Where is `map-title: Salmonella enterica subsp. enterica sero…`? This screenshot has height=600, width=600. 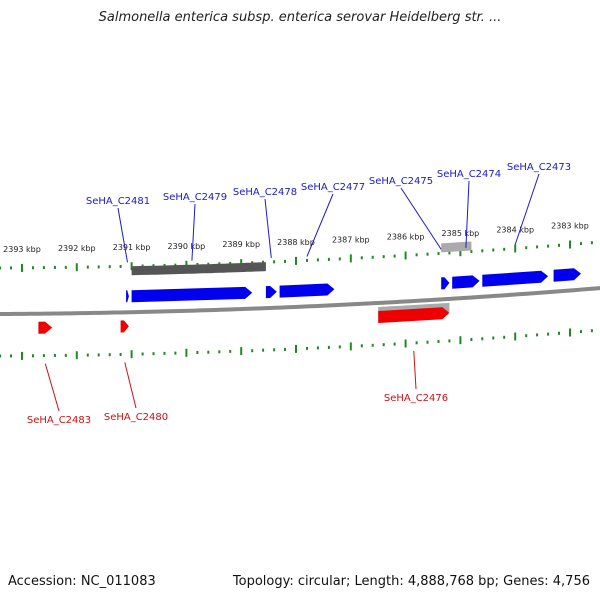
map-title: Salmonella enterica subsp. enterica sero… is located at coordinates (300, 17).